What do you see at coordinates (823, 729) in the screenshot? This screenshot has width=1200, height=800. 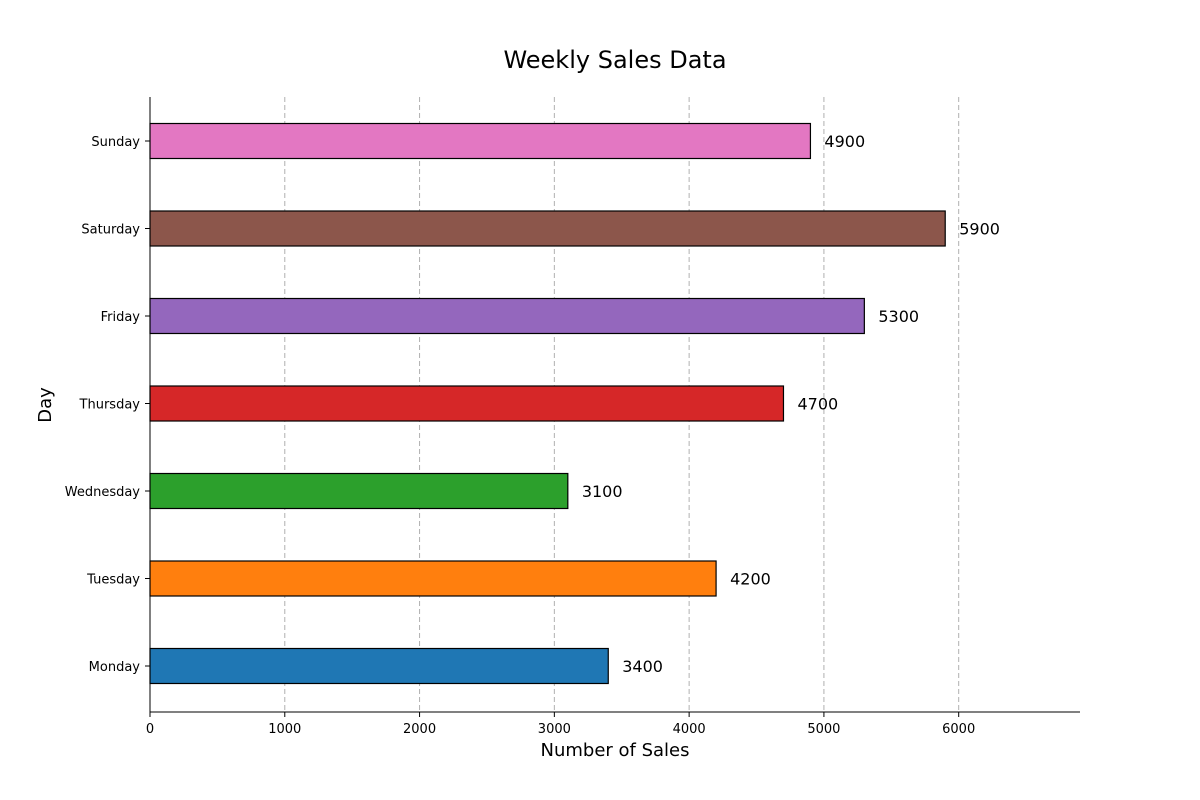 I see `x-tick-label-5000: 5000` at bounding box center [823, 729].